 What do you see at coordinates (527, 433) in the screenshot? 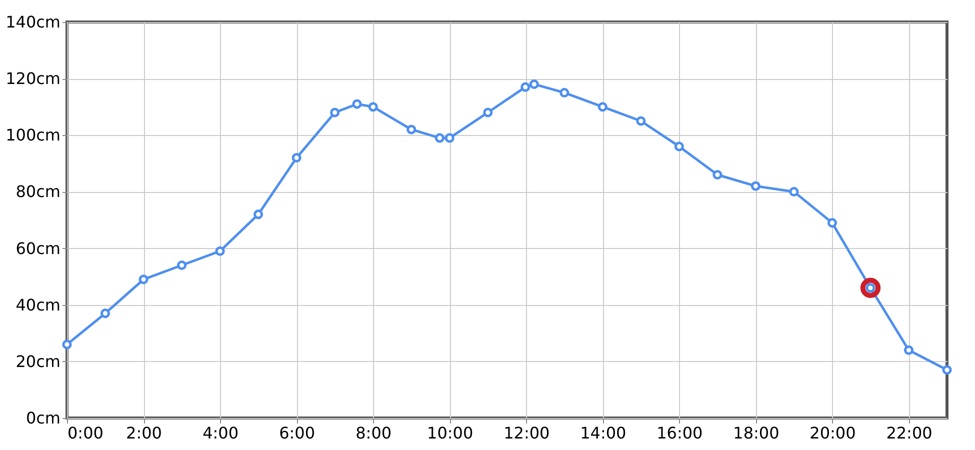
I see `x-tick-label: 12:00` at bounding box center [527, 433].